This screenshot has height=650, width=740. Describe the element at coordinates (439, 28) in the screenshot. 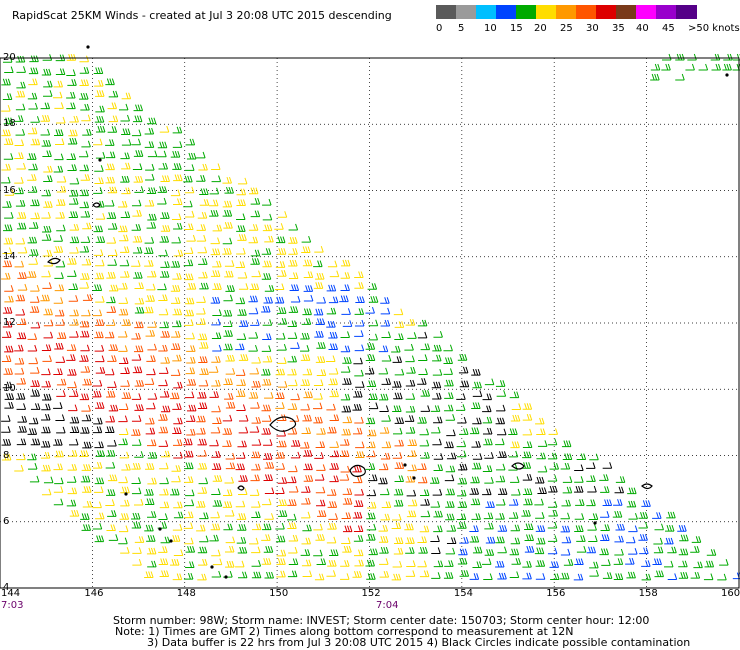

I see `legend-label: 0` at that location.